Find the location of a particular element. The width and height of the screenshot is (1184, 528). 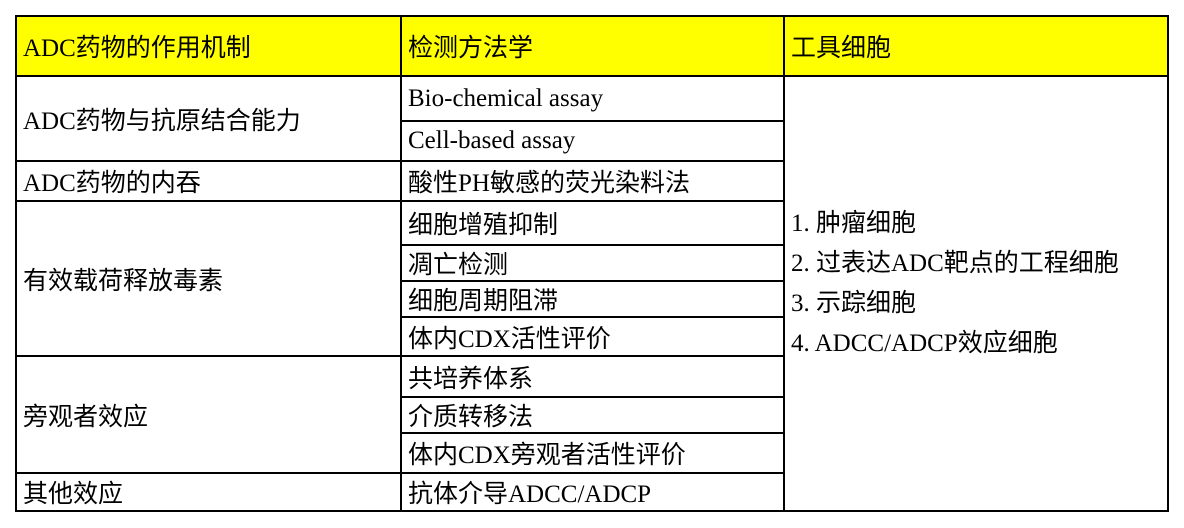

header-tool-cells: 工具细胞 is located at coordinates (976, 46).